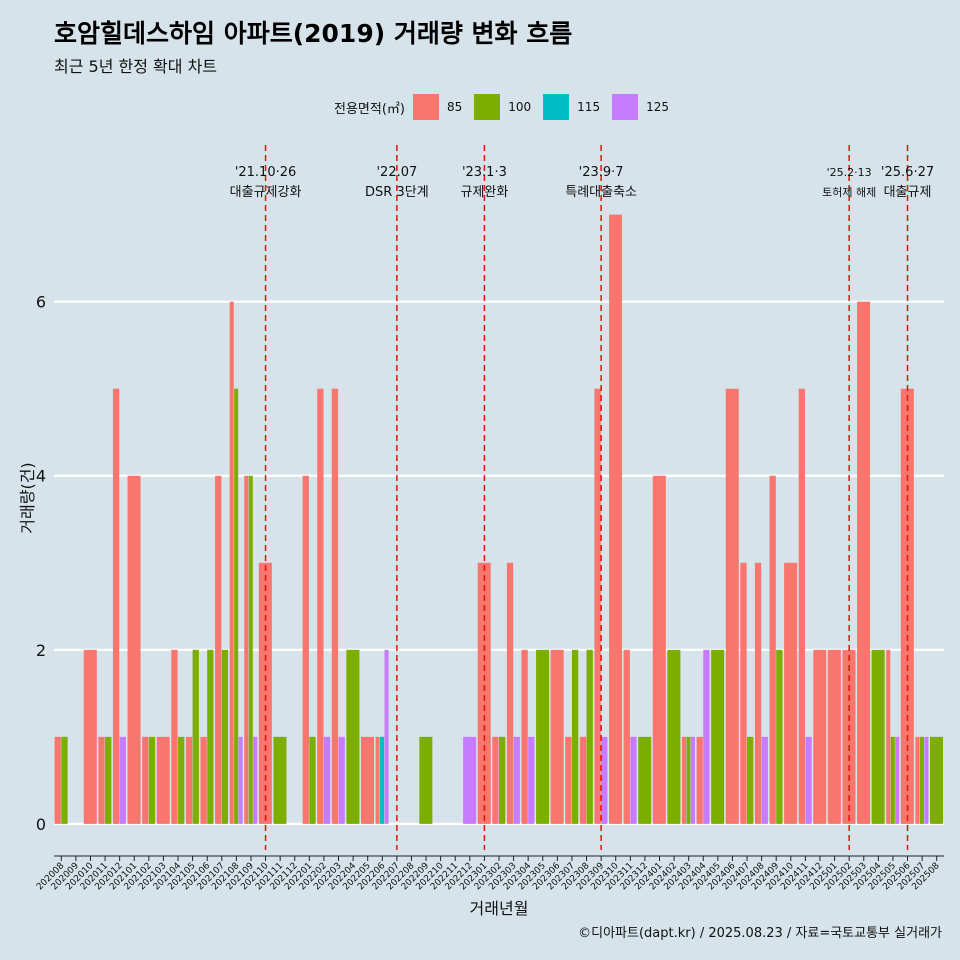 The height and width of the screenshot is (960, 960). Describe the element at coordinates (454, 107) in the screenshot. I see `legend-label-85: 85` at that location.